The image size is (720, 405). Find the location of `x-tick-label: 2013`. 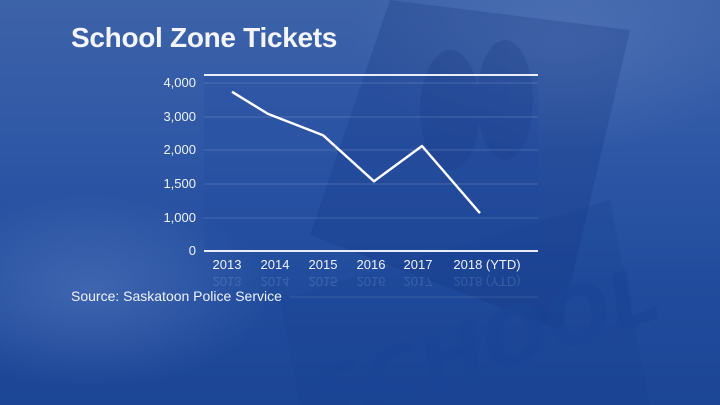

x-tick-label: 2013 is located at coordinates (227, 264).